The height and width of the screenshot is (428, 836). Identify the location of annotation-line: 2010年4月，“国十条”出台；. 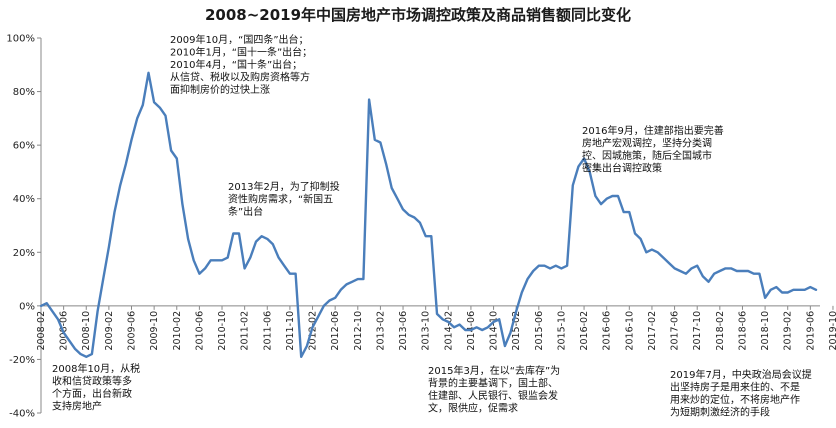
(236, 64).